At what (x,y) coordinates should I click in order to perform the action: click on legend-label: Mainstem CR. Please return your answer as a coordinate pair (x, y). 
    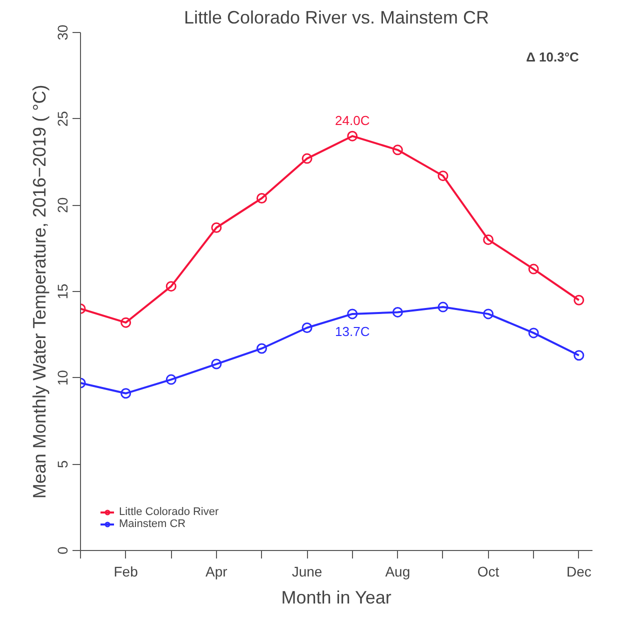
    Looking at the image, I should click on (152, 524).